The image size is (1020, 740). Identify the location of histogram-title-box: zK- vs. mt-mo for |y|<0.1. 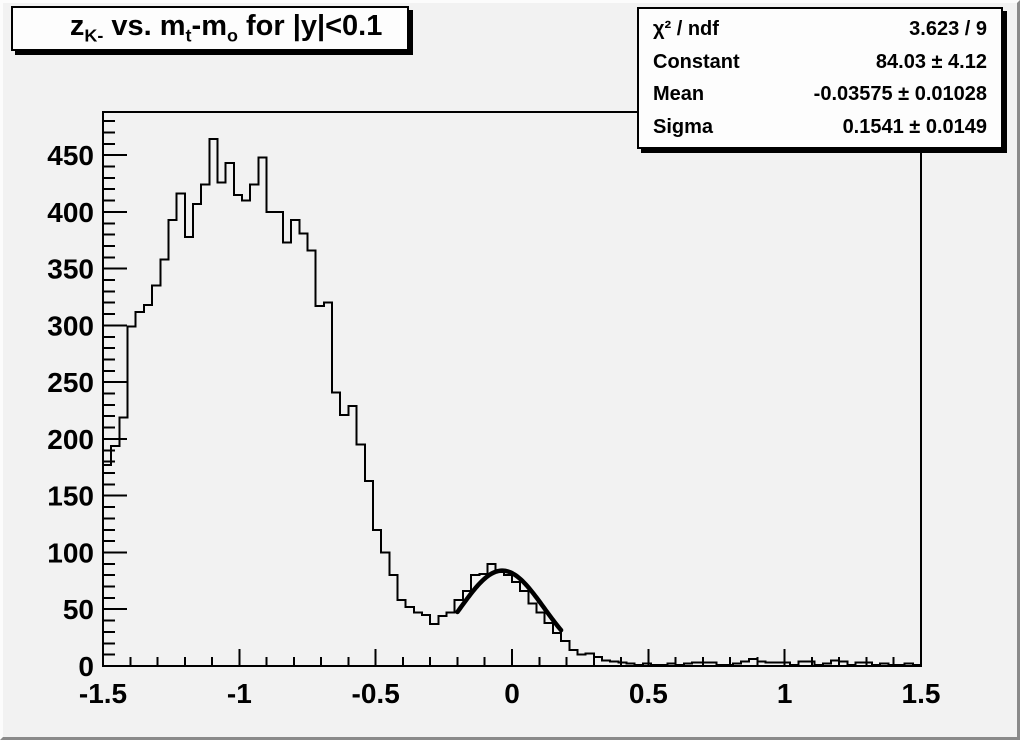
(210, 28).